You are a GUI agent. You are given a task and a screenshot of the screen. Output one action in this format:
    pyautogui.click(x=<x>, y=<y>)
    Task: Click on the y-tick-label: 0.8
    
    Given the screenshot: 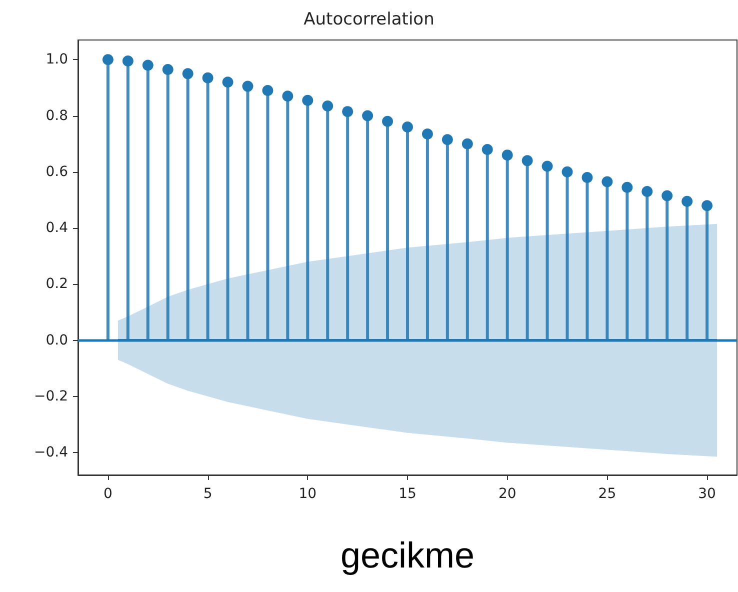 What is the action you would take?
    pyautogui.click(x=57, y=116)
    